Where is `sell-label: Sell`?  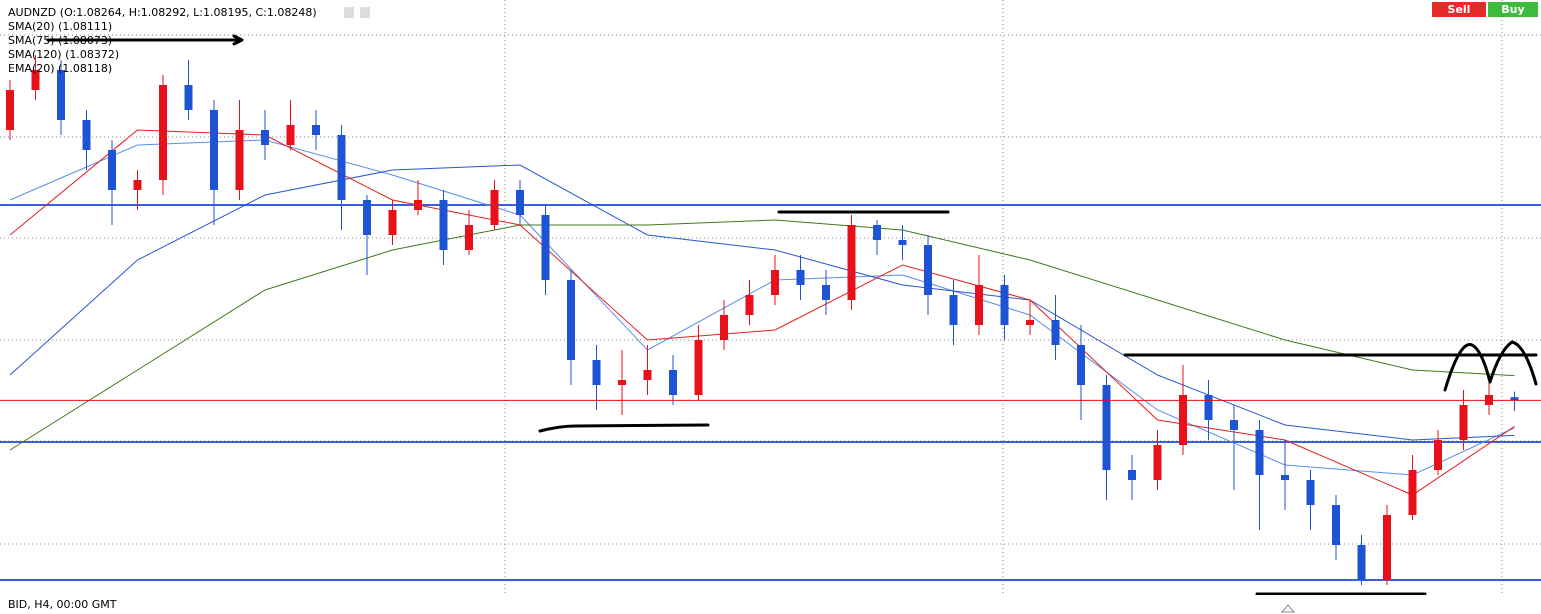
sell-label: Sell is located at coordinates (1459, 9).